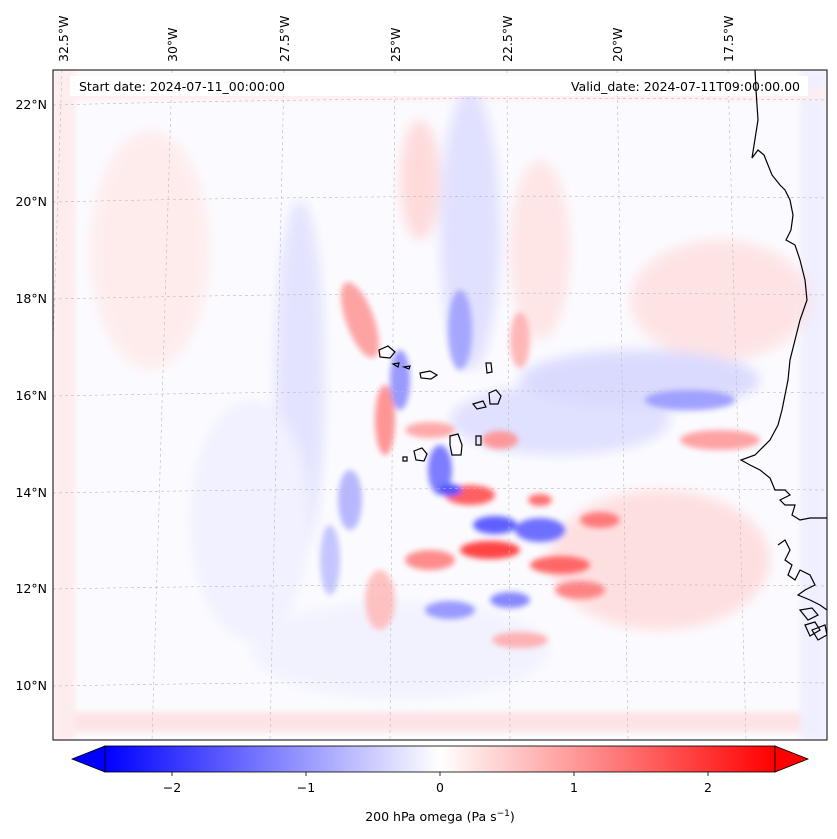 This screenshot has width=837, height=839. I want to click on lat-tick-label: 20°N, so click(31, 201).